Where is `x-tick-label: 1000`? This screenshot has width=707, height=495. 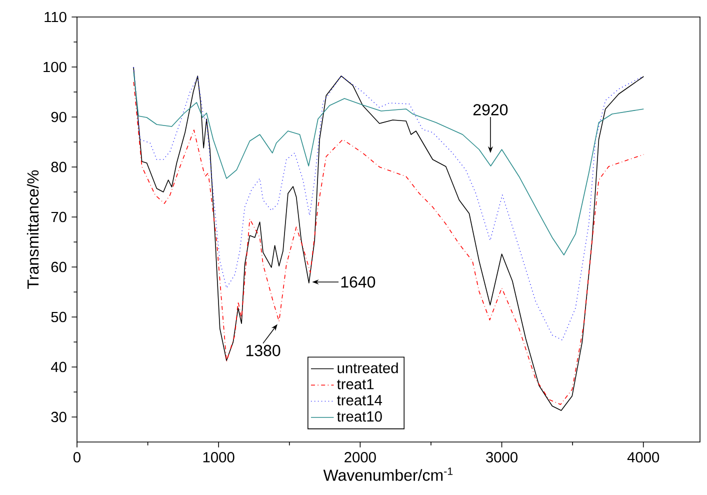 x-tick-label: 1000 is located at coordinates (218, 457).